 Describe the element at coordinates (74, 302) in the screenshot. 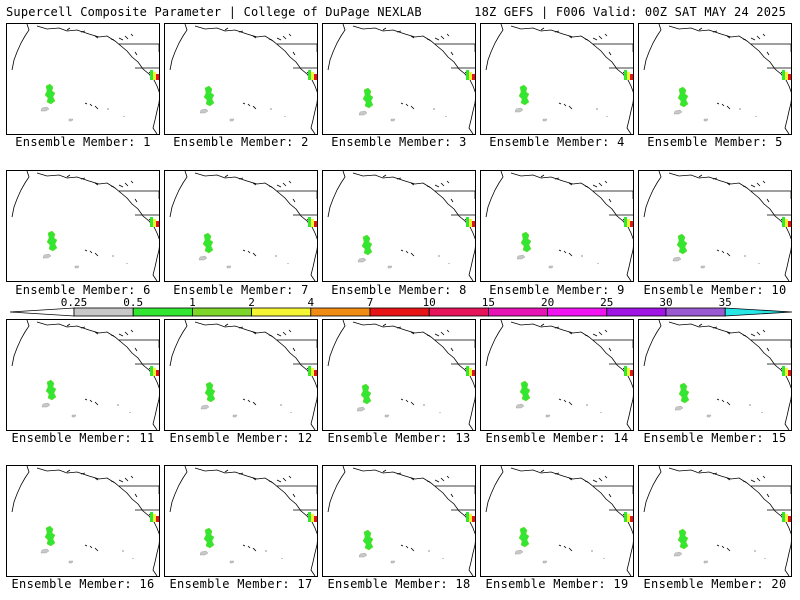

I see `colorbar-tick-label: 0.25` at that location.